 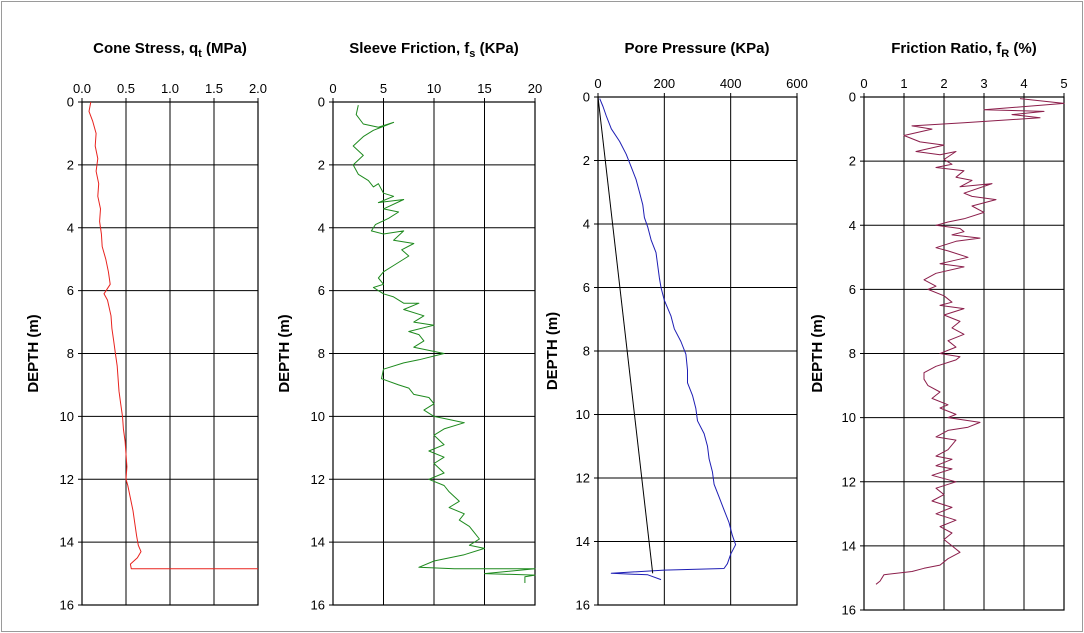 What do you see at coordinates (258, 88) in the screenshot?
I see `x-tick-label: 2.0` at bounding box center [258, 88].